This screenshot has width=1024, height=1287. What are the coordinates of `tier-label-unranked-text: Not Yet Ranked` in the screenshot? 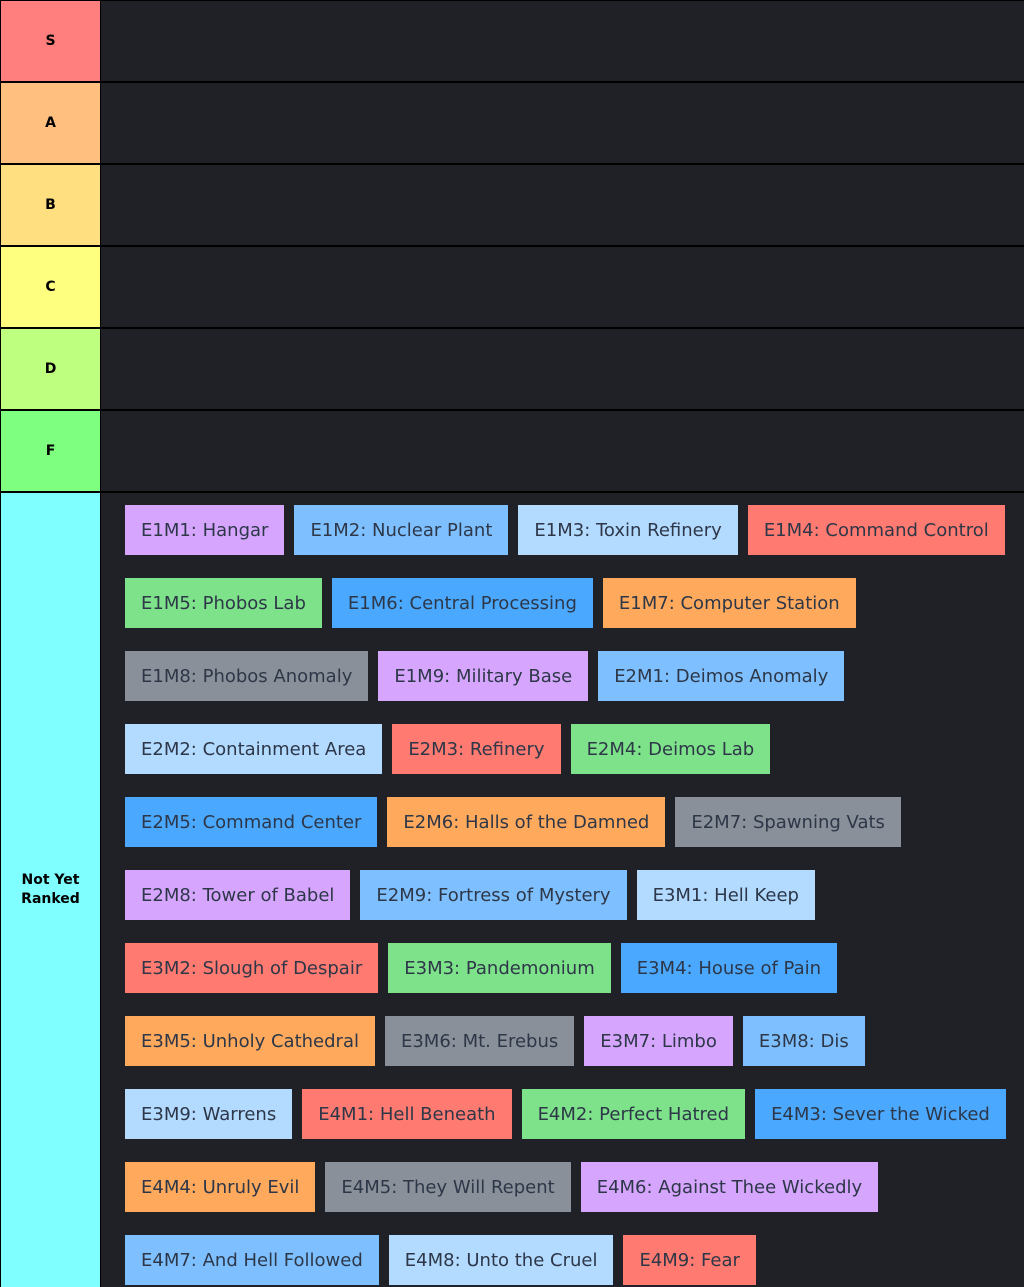 It's located at (50, 889).